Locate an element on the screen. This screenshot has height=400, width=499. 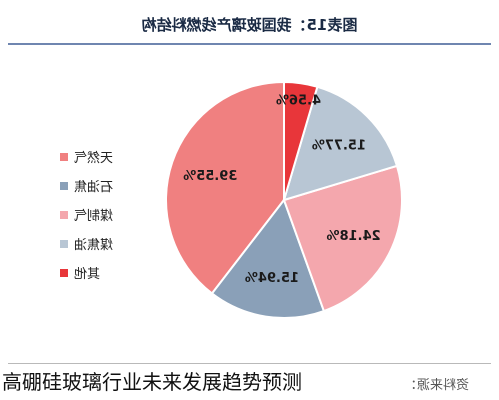
legend-item-natural-gas: 天然气 is located at coordinates (86, 156).